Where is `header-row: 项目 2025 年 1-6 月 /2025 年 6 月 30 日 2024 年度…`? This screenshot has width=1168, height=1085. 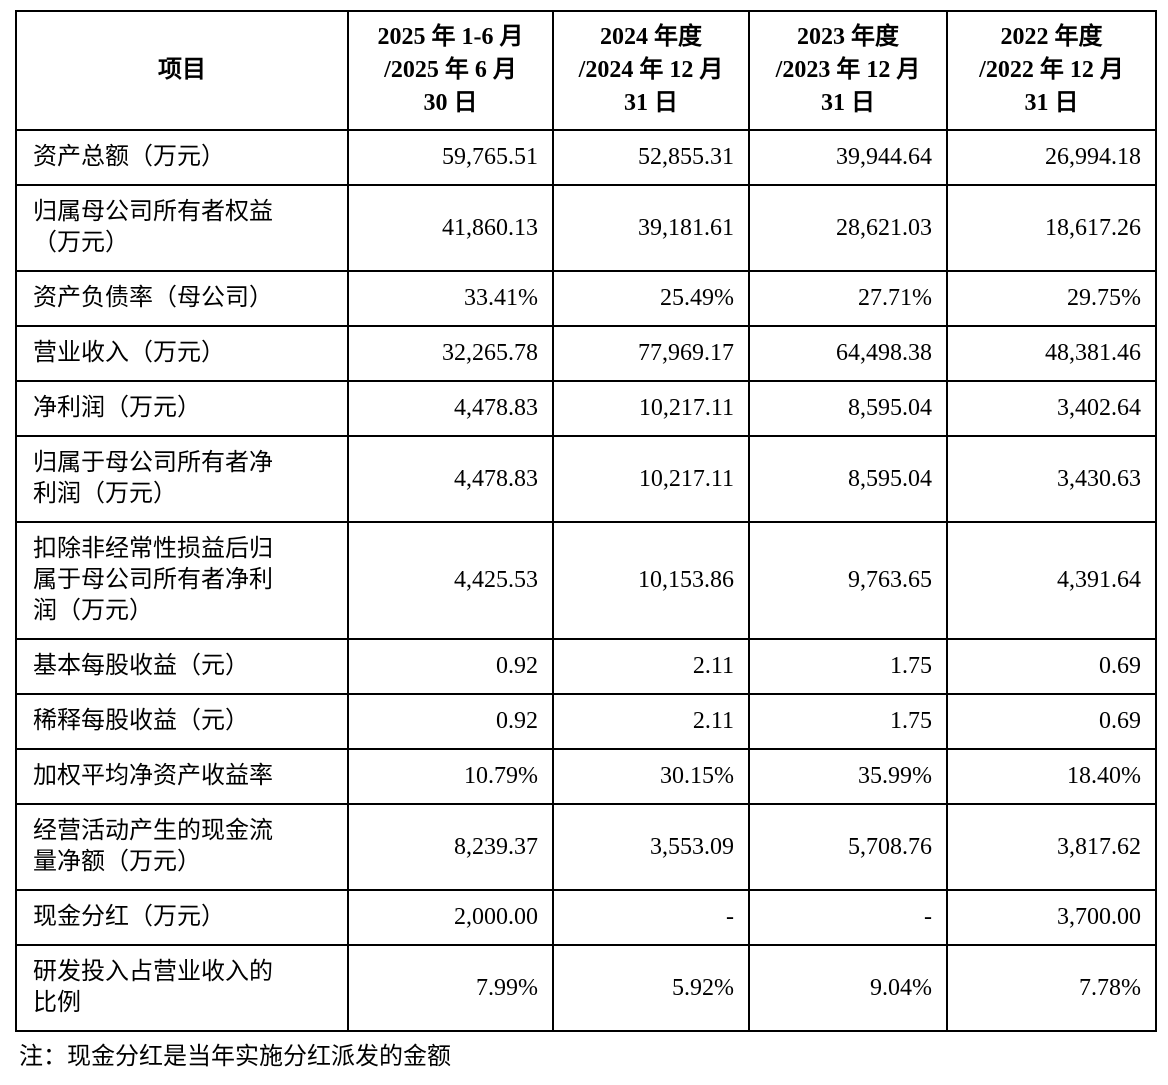
header-row: 项目 2025 年 1-6 月 /2025 年 6 月 30 日 2024 年度… is located at coordinates (586, 70).